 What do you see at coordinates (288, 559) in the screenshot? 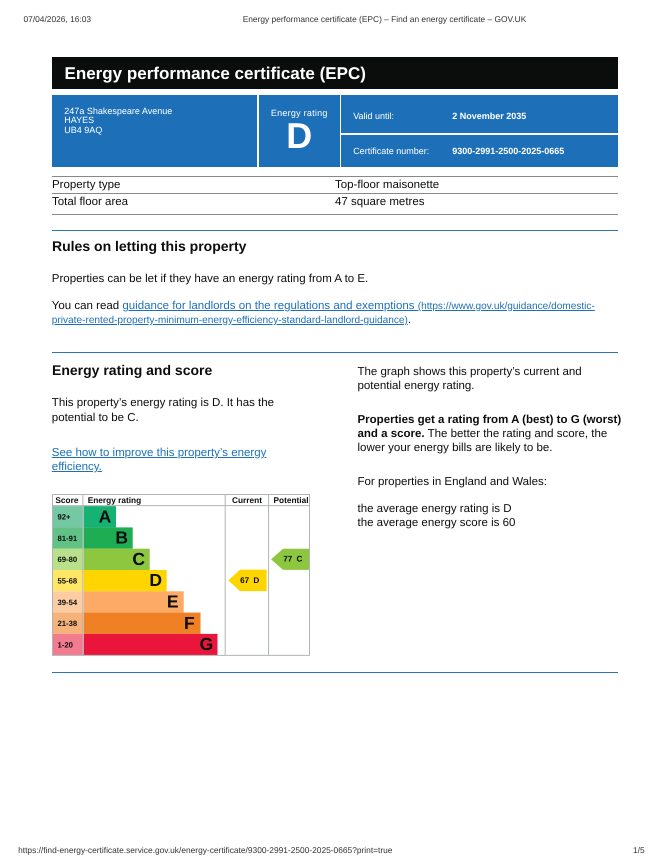
I see `svg-text: 77` at bounding box center [288, 559].